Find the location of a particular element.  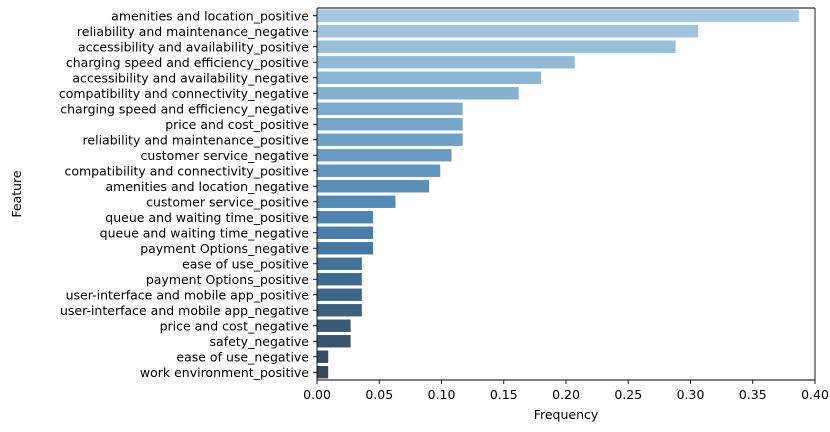

y-tick-label: customer service_positive is located at coordinates (227, 201).